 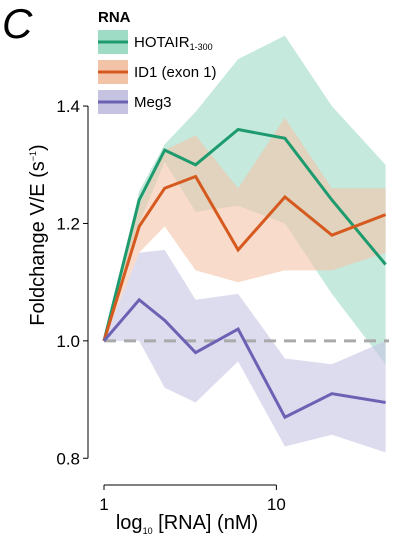 What do you see at coordinates (157, 61) in the screenshot?
I see `legend: RNA HOTAIR1-300 ID1 (exon 1) Meg3` at bounding box center [157, 61].